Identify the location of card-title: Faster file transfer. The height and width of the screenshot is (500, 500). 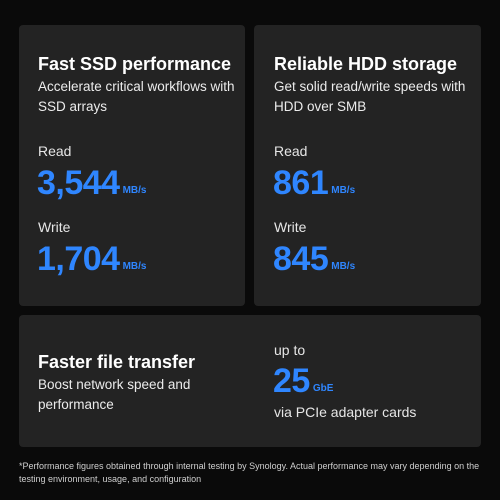
(117, 362).